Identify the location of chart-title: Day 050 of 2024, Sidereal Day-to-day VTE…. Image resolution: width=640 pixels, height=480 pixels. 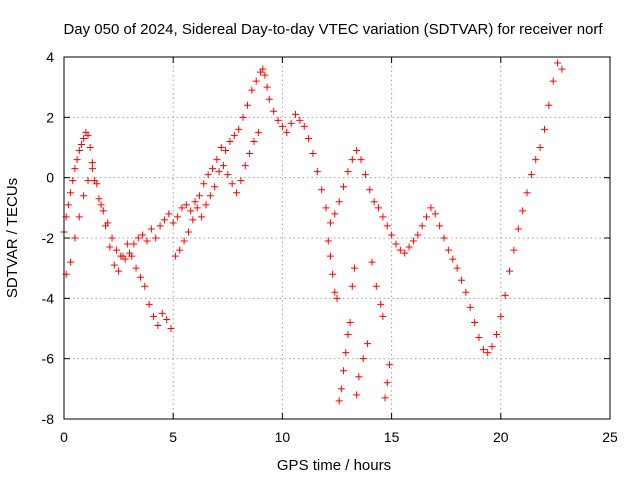
(333, 29).